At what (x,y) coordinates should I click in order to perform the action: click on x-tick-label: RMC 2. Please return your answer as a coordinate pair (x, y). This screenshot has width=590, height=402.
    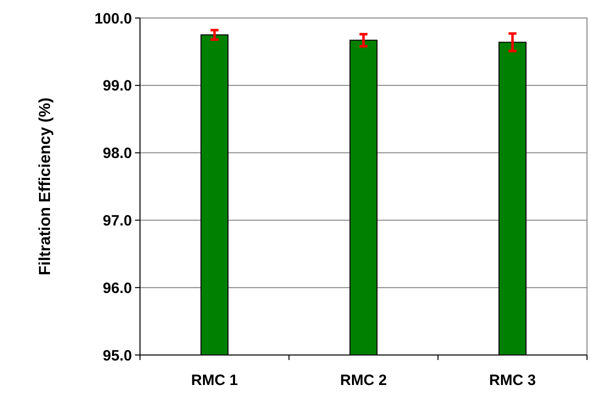
    Looking at the image, I should click on (363, 380).